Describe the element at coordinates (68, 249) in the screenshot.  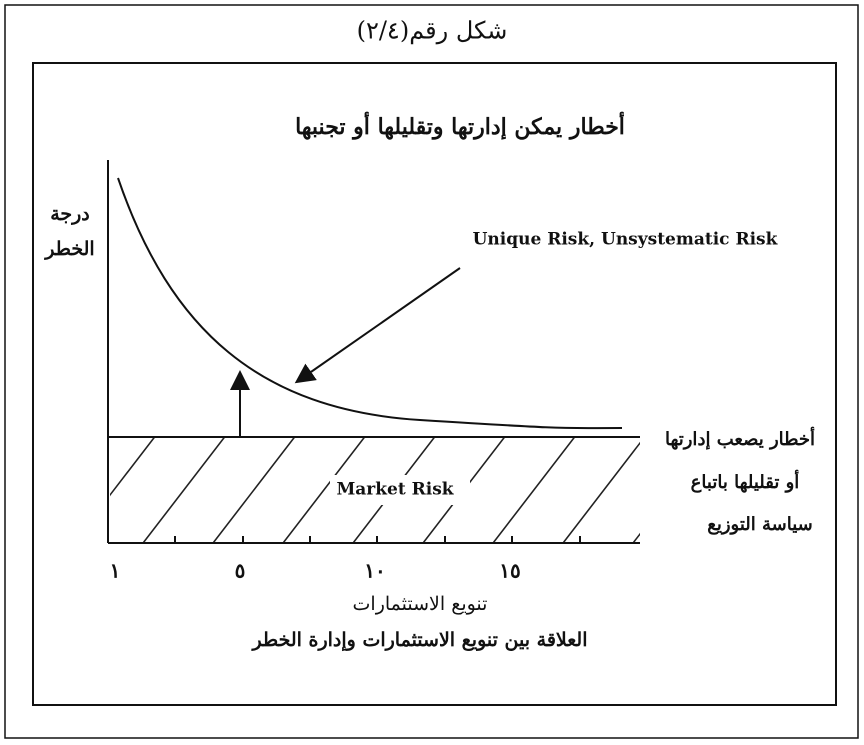
I see `y-axis-label: الخطر` at that location.